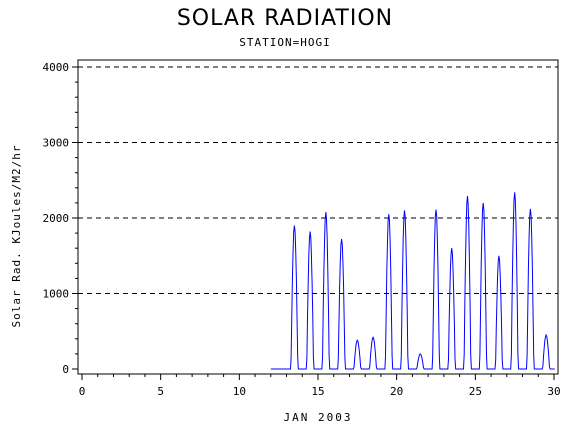 The image size is (570, 430). I want to click on x-tick-label: 15, so click(317, 391).